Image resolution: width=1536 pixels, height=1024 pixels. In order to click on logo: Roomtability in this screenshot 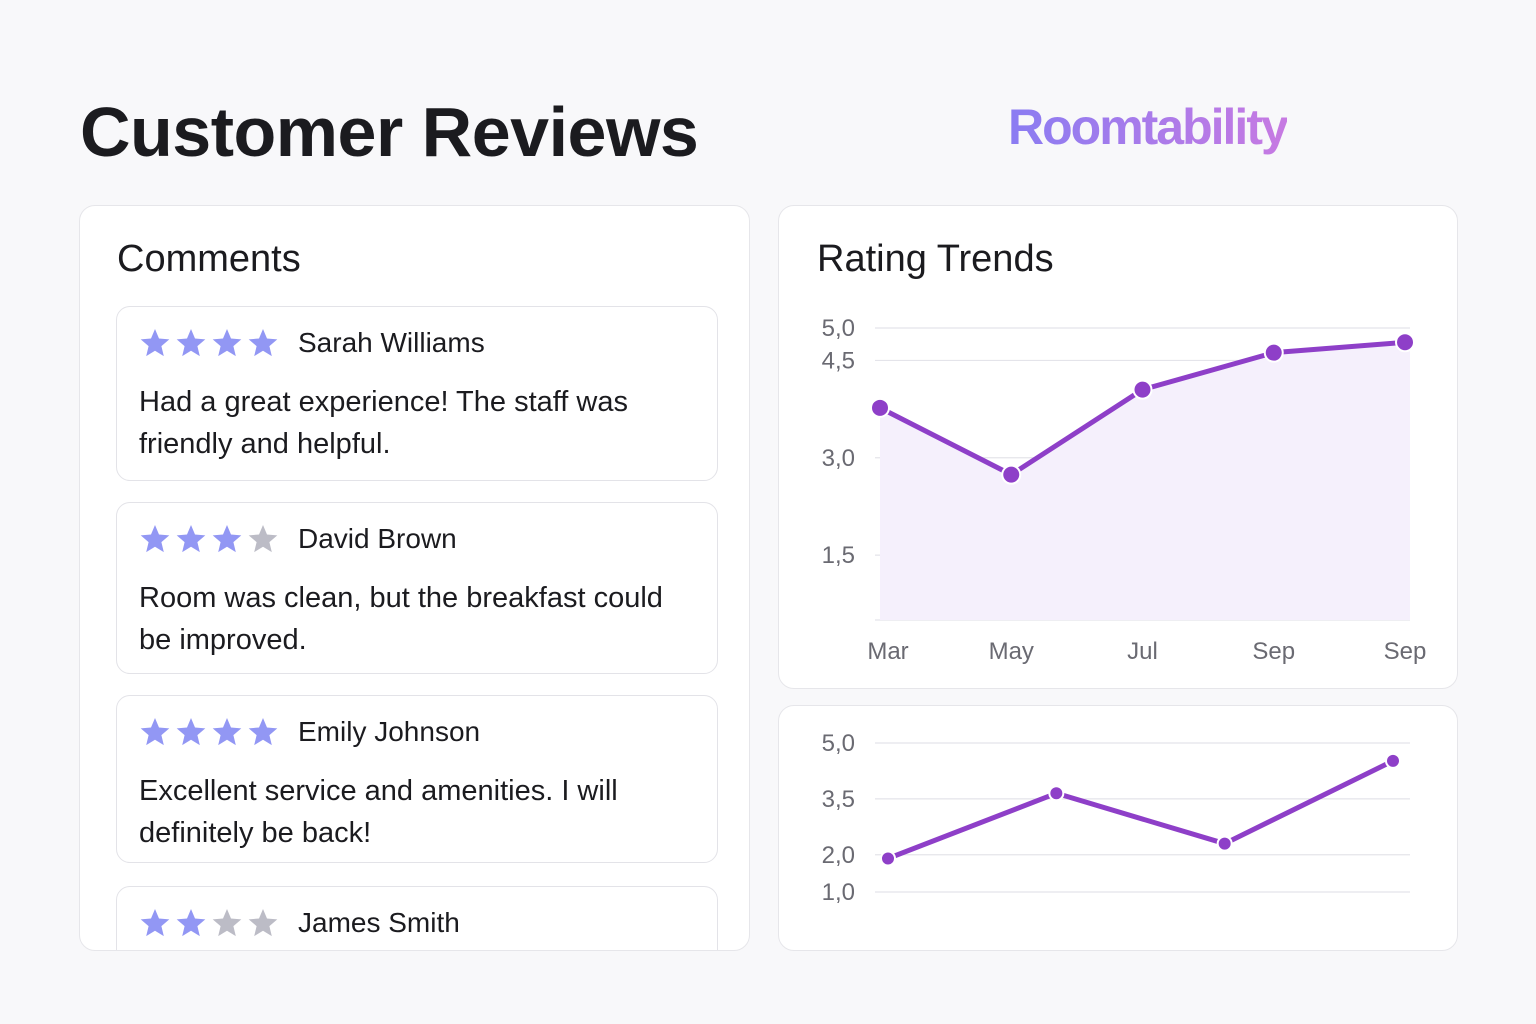, I will do `click(1148, 127)`.